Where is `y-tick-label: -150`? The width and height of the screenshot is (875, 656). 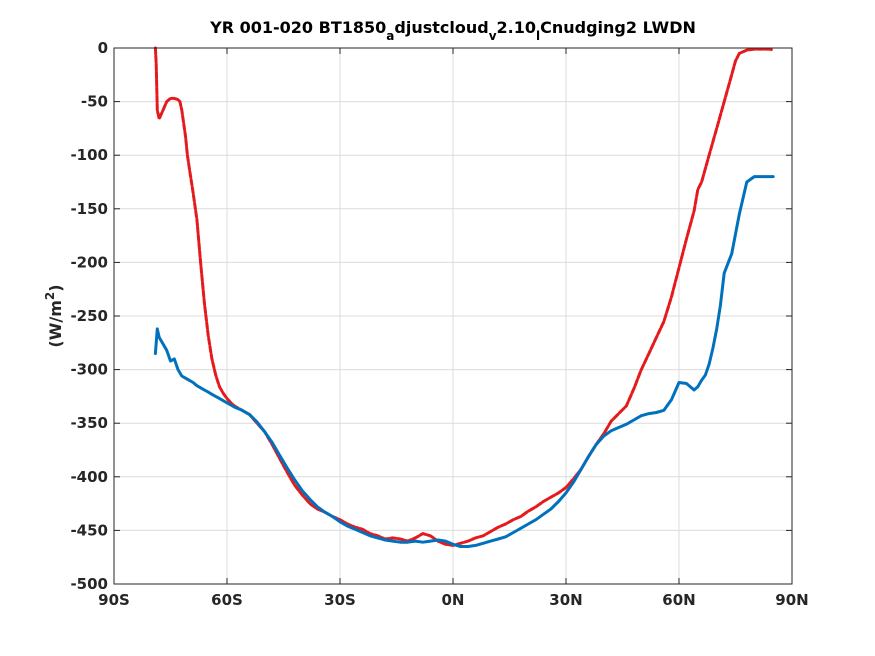 y-tick-label: -150 is located at coordinates (89, 209).